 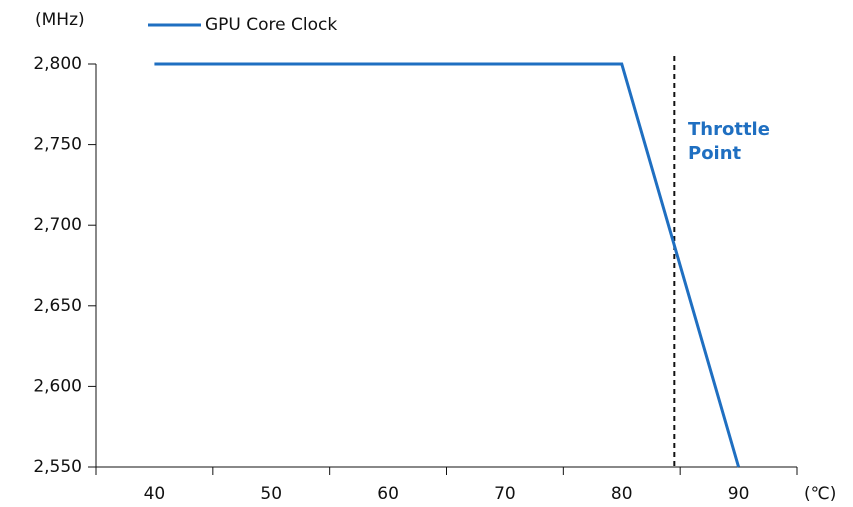 I want to click on y-tick-label: 2,650, so click(x=57, y=306).